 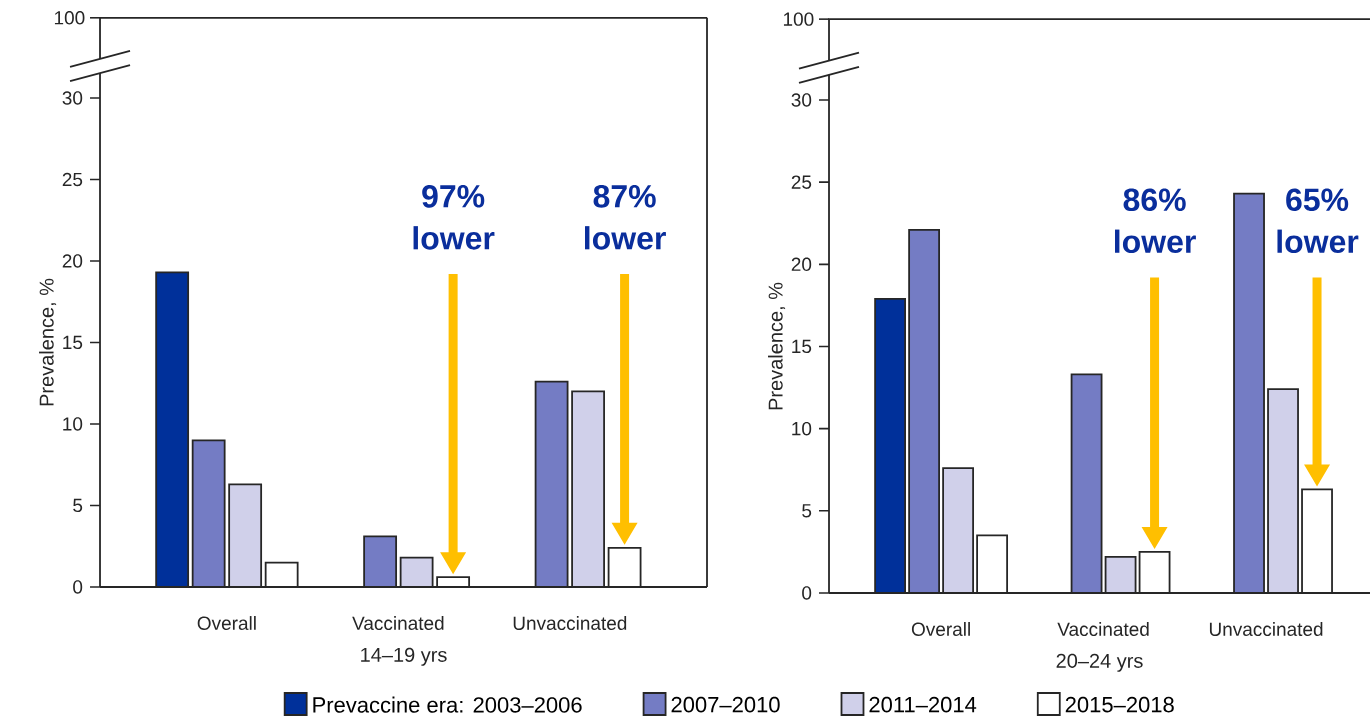 I want to click on legend-label: 2011–2014, so click(x=923, y=704).